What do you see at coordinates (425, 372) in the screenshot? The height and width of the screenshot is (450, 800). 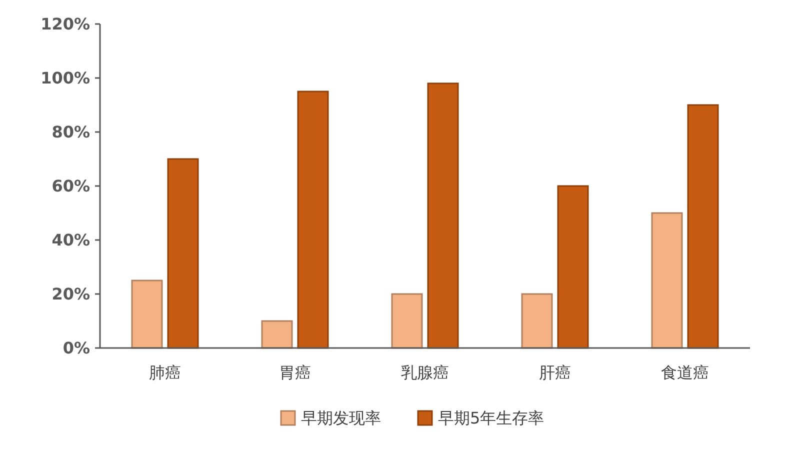 I see `x-tick-label: 乳腺癌` at bounding box center [425, 372].